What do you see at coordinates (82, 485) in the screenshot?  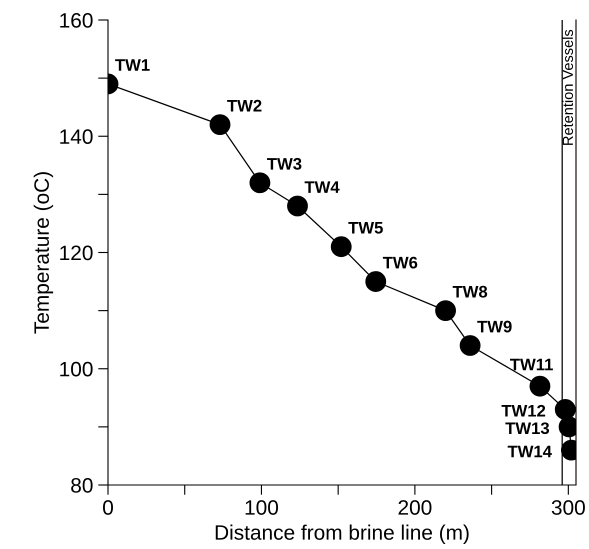 I see `y-tick-label: 80` at bounding box center [82, 485].